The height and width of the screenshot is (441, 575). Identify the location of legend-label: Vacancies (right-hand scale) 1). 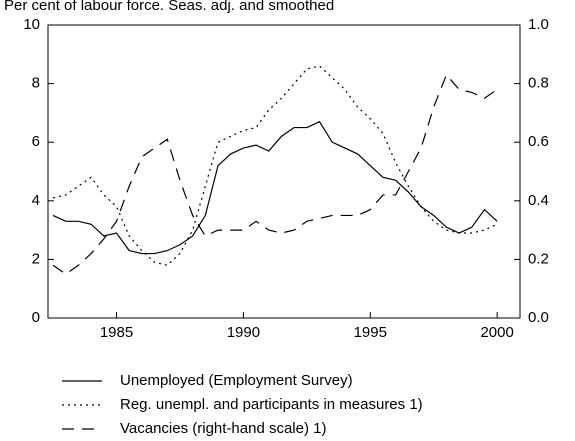
(223, 428).